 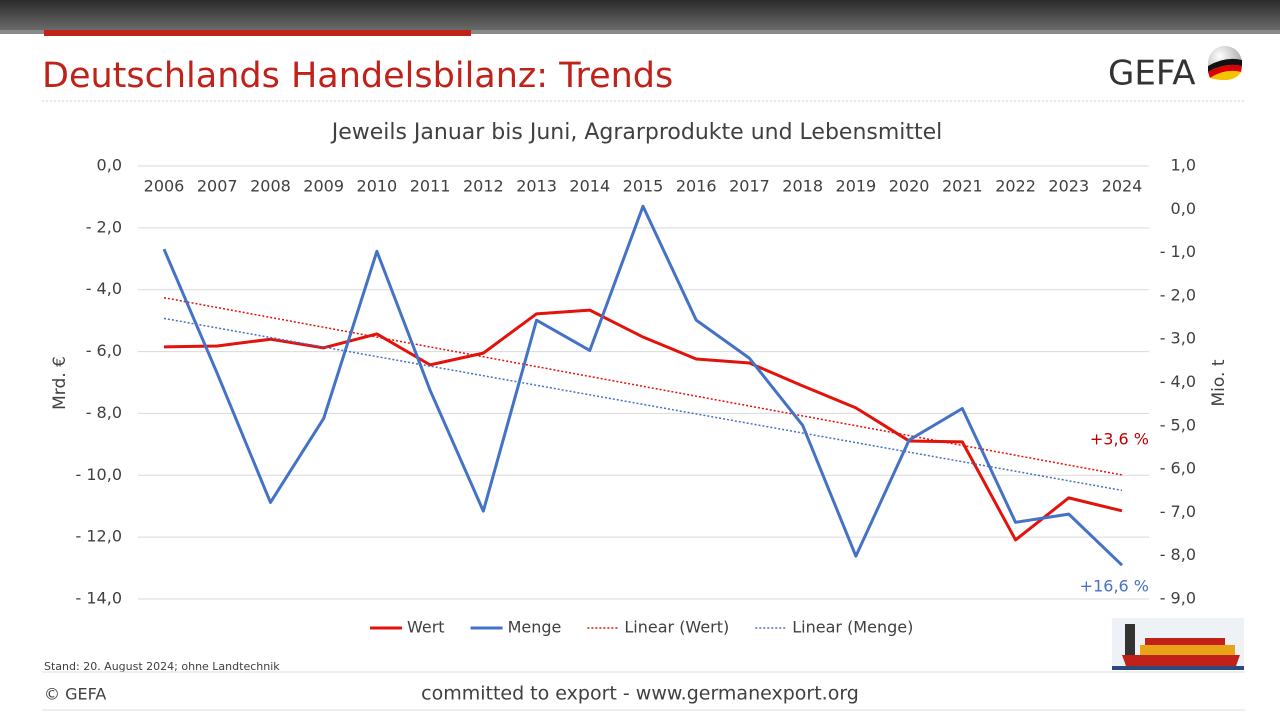 I want to click on y-tick-label: - 6,0, so click(x=104, y=350).